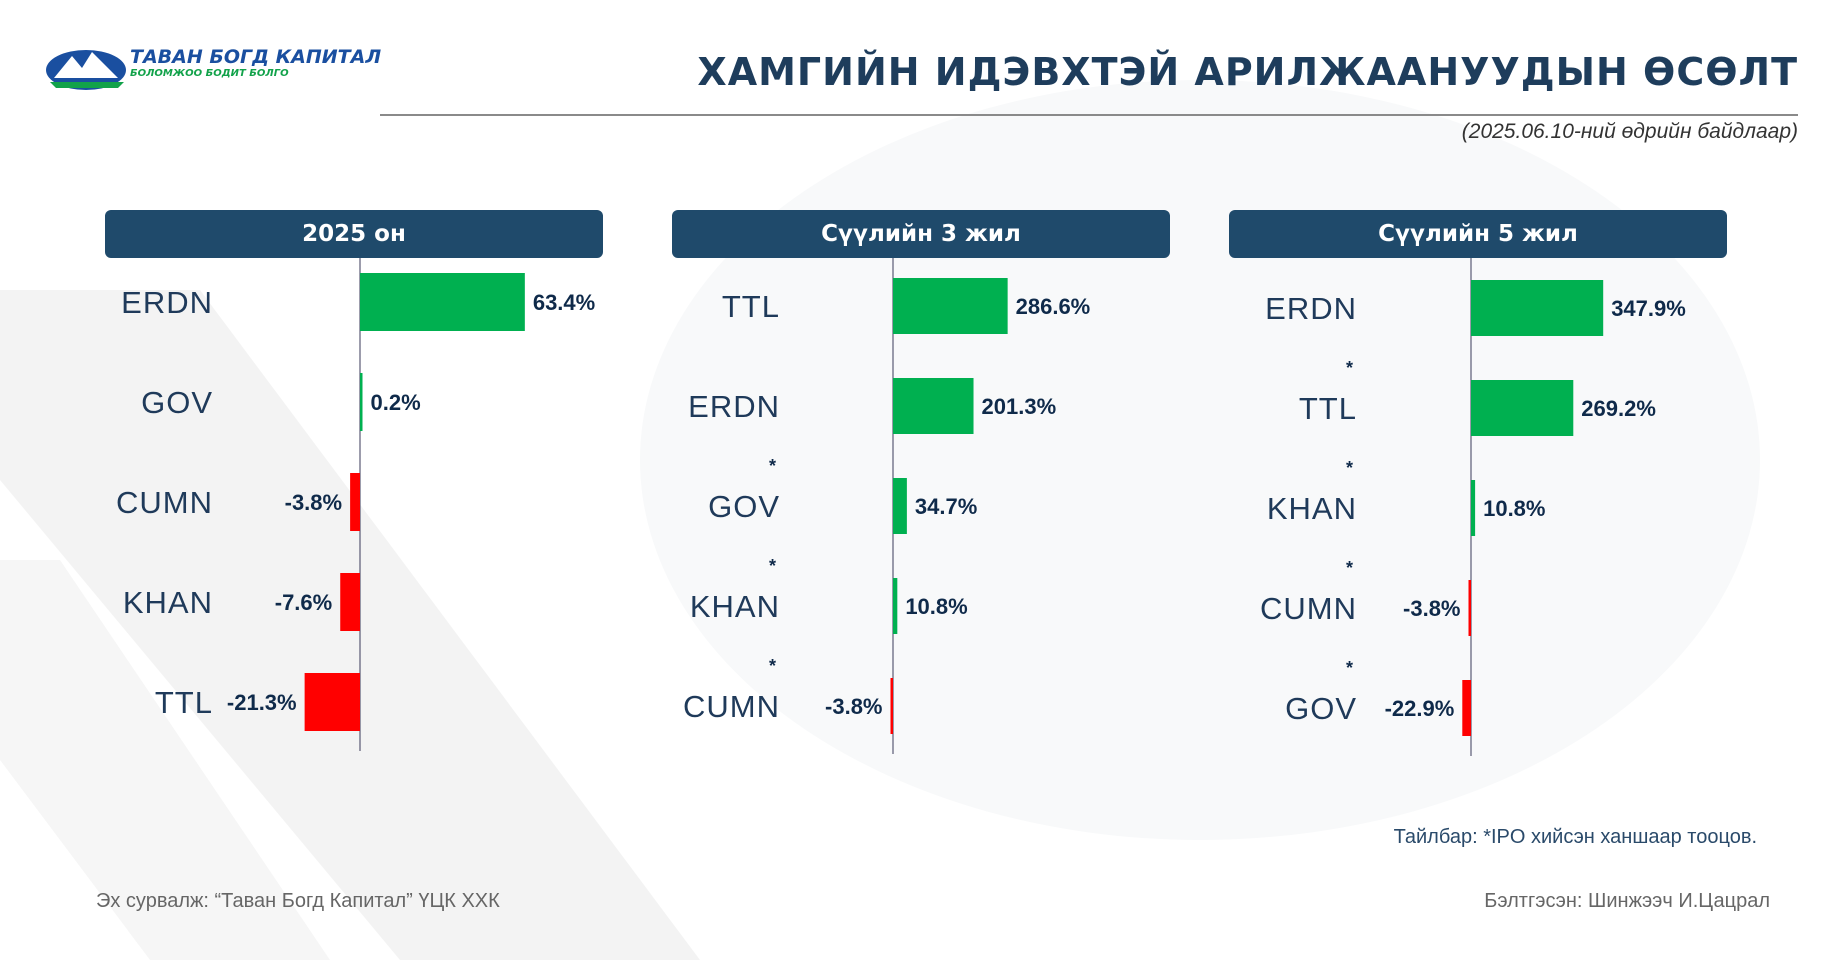 The image size is (1822, 960). Describe the element at coordinates (1629, 131) in the screenshot. I see `date-note: (2025.06.10-ний өдрийн байдлаар)` at that location.